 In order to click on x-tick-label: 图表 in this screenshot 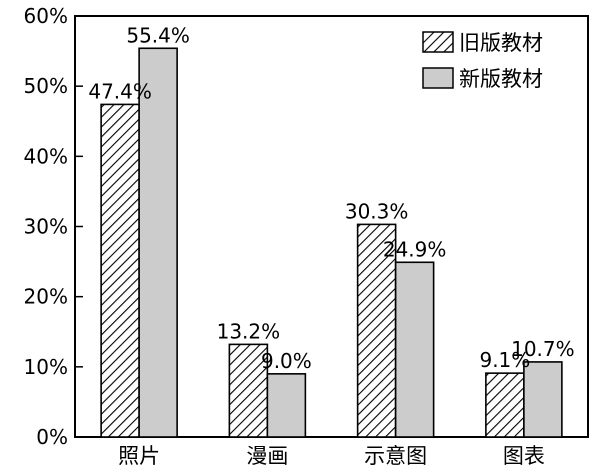, I will do `click(524, 456)`.